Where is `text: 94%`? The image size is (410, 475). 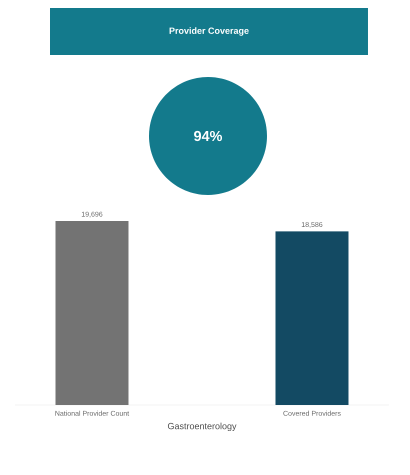
text: 94% is located at coordinates (208, 136).